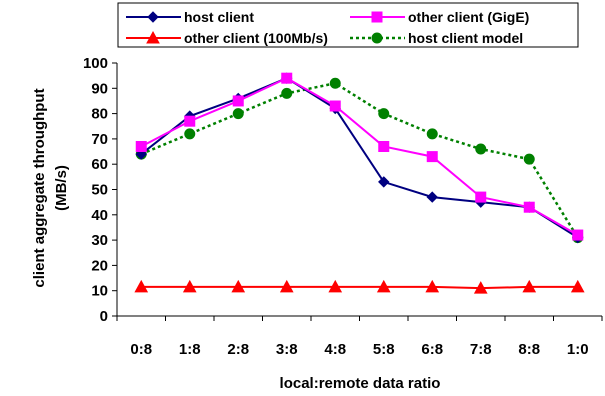  I want to click on y-tick-label: 70, so click(99, 139).